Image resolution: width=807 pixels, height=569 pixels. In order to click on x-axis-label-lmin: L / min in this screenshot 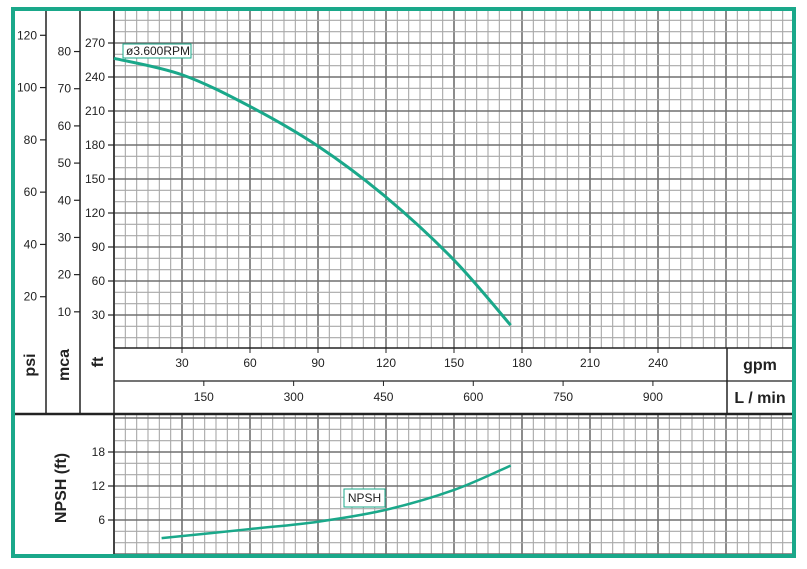, I will do `click(759, 398)`.